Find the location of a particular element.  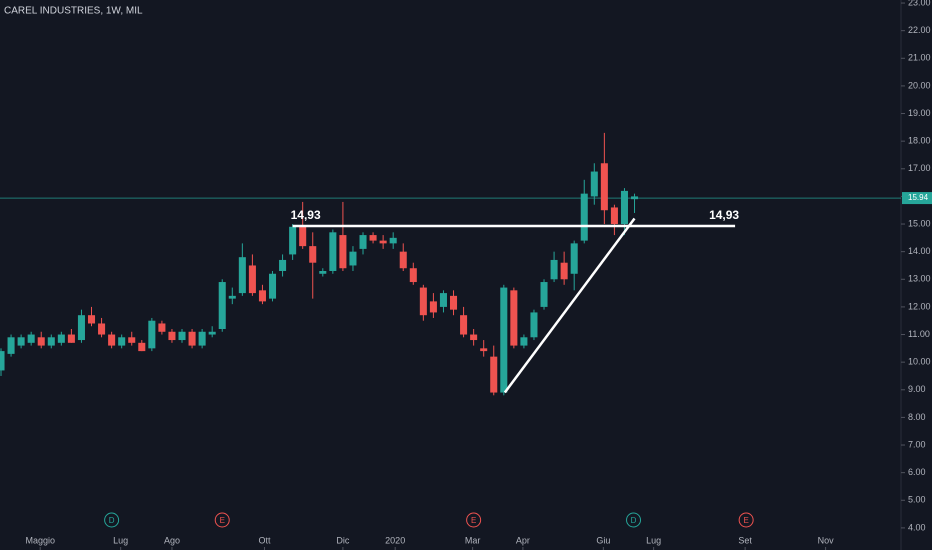

y-tick-label: 9.00 is located at coordinates (917, 389).